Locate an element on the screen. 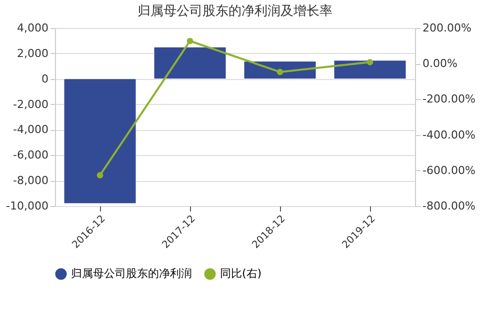 This screenshot has height=320, width=504. y2-tick-label: -200.00% is located at coordinates (449, 99).